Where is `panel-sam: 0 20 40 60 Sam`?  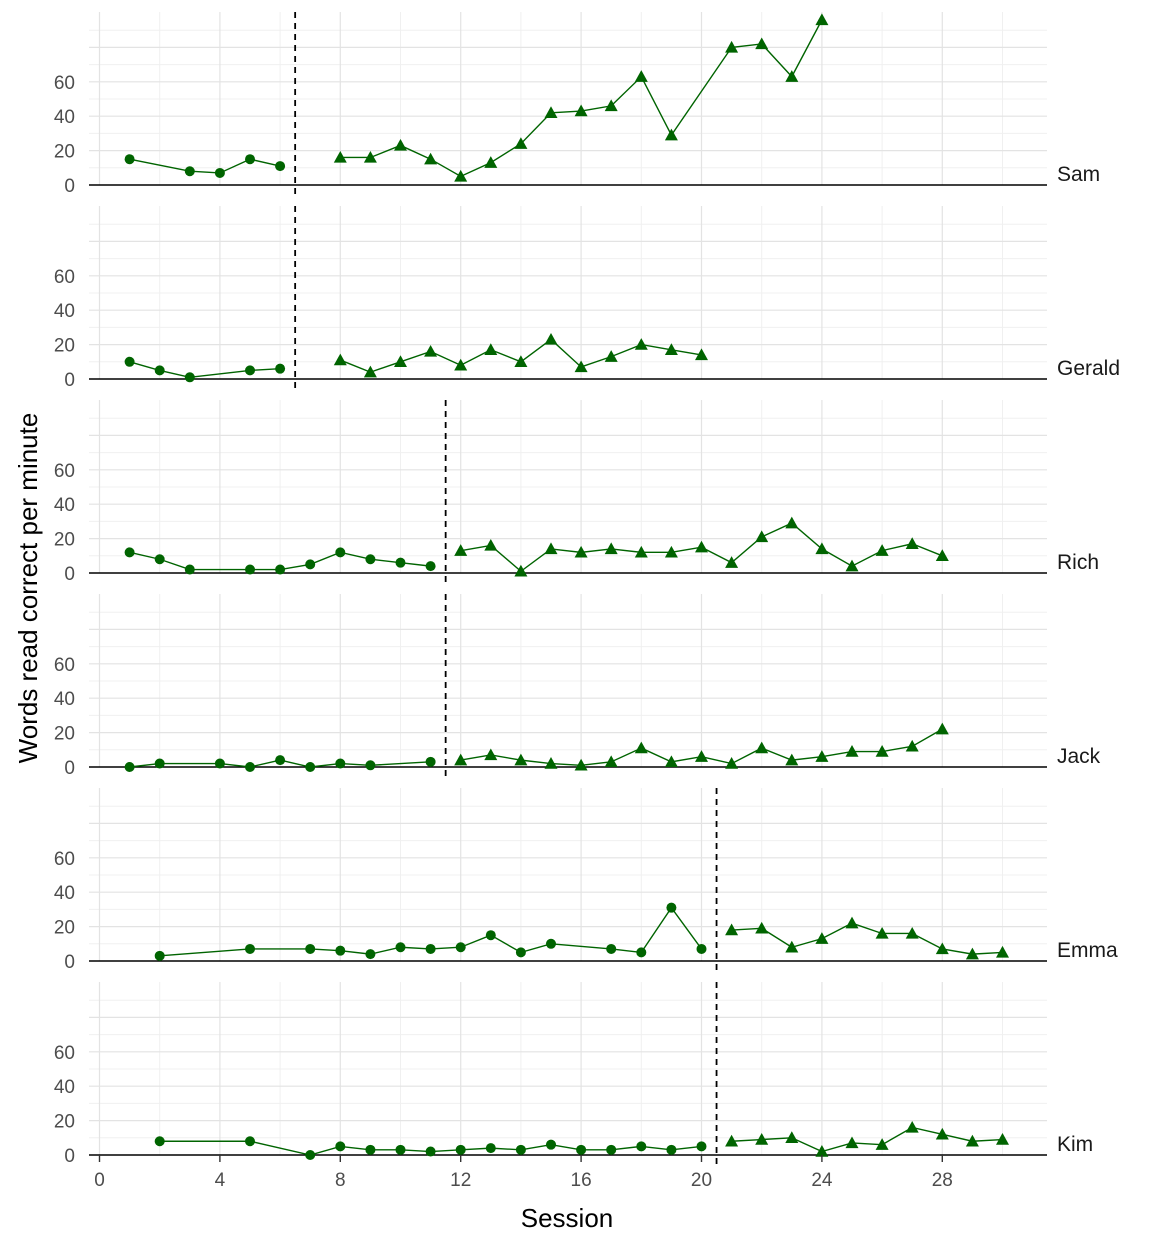
panel-sam: 0 20 40 60 Sam is located at coordinates (577, 105).